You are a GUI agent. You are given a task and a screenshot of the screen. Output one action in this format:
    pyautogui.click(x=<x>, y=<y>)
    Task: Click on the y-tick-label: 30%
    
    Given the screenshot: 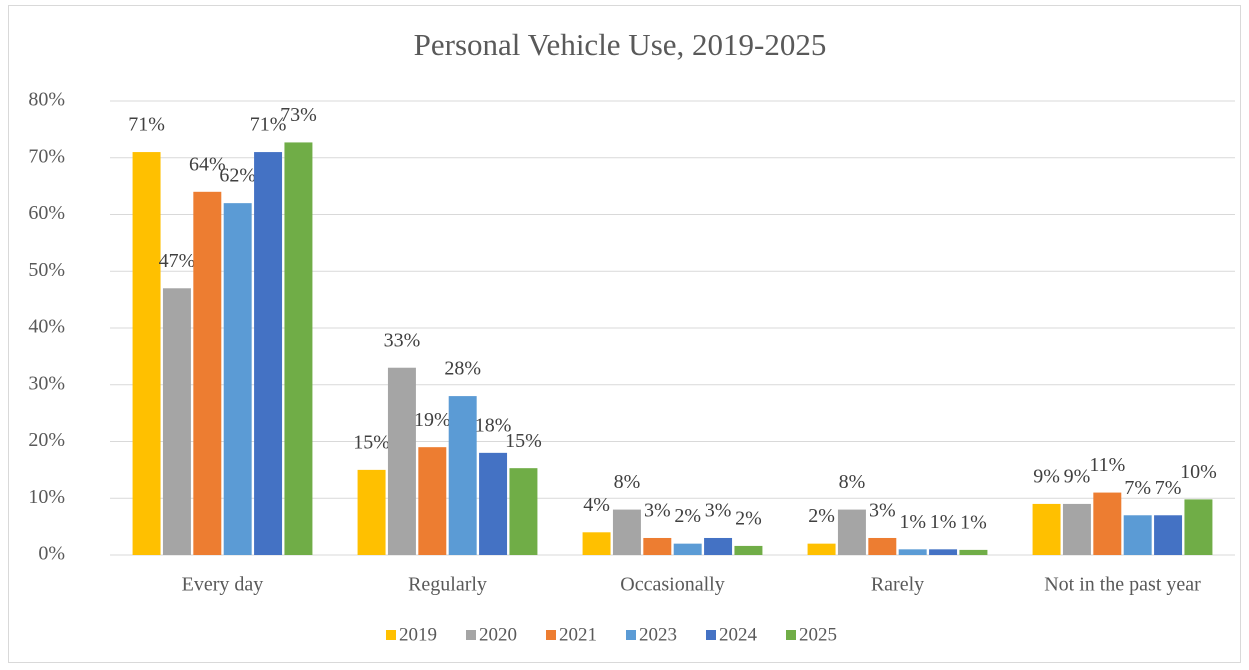 What is the action you would take?
    pyautogui.click(x=46, y=383)
    